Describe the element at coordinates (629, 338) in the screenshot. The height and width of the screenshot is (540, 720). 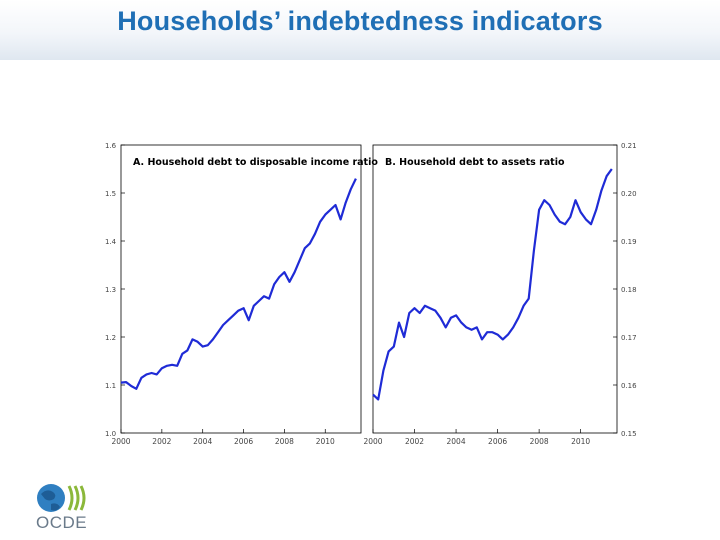
I see `panel-b-y-tick-label: 0.17` at that location.